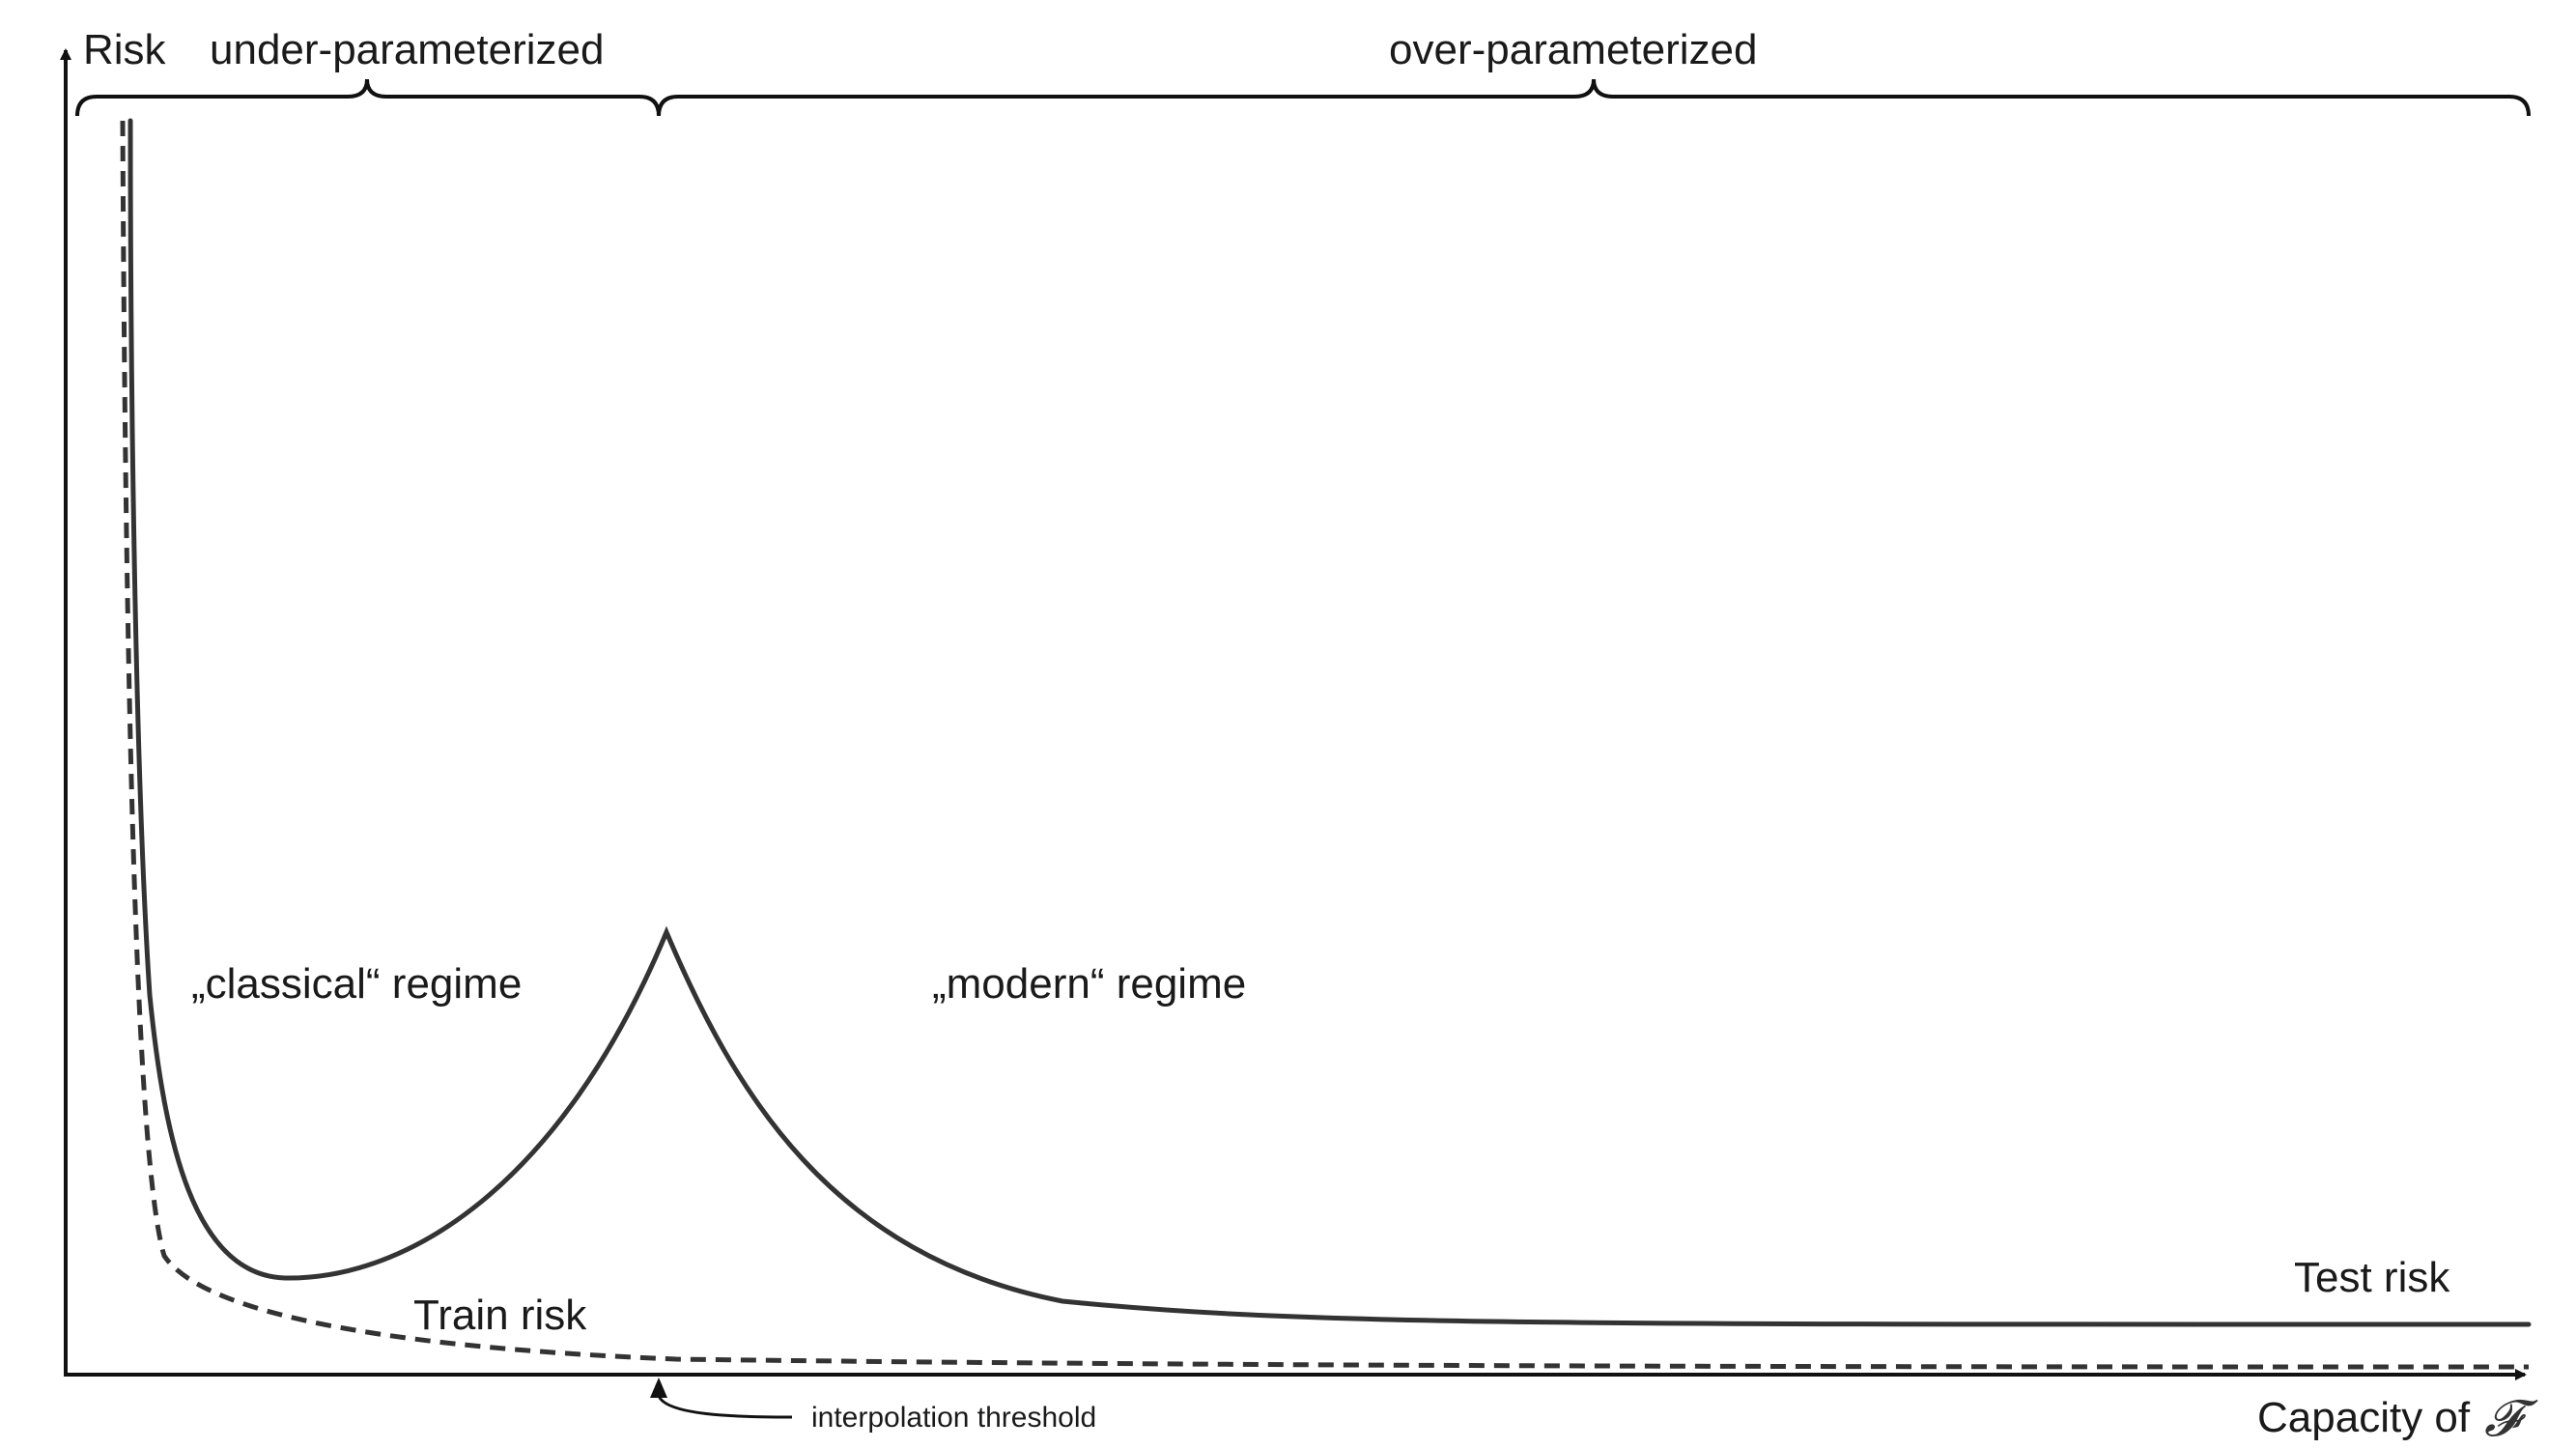 The height and width of the screenshot is (1449, 2576). What do you see at coordinates (368, 97) in the screenshot?
I see `under-parameterized-brace` at bounding box center [368, 97].